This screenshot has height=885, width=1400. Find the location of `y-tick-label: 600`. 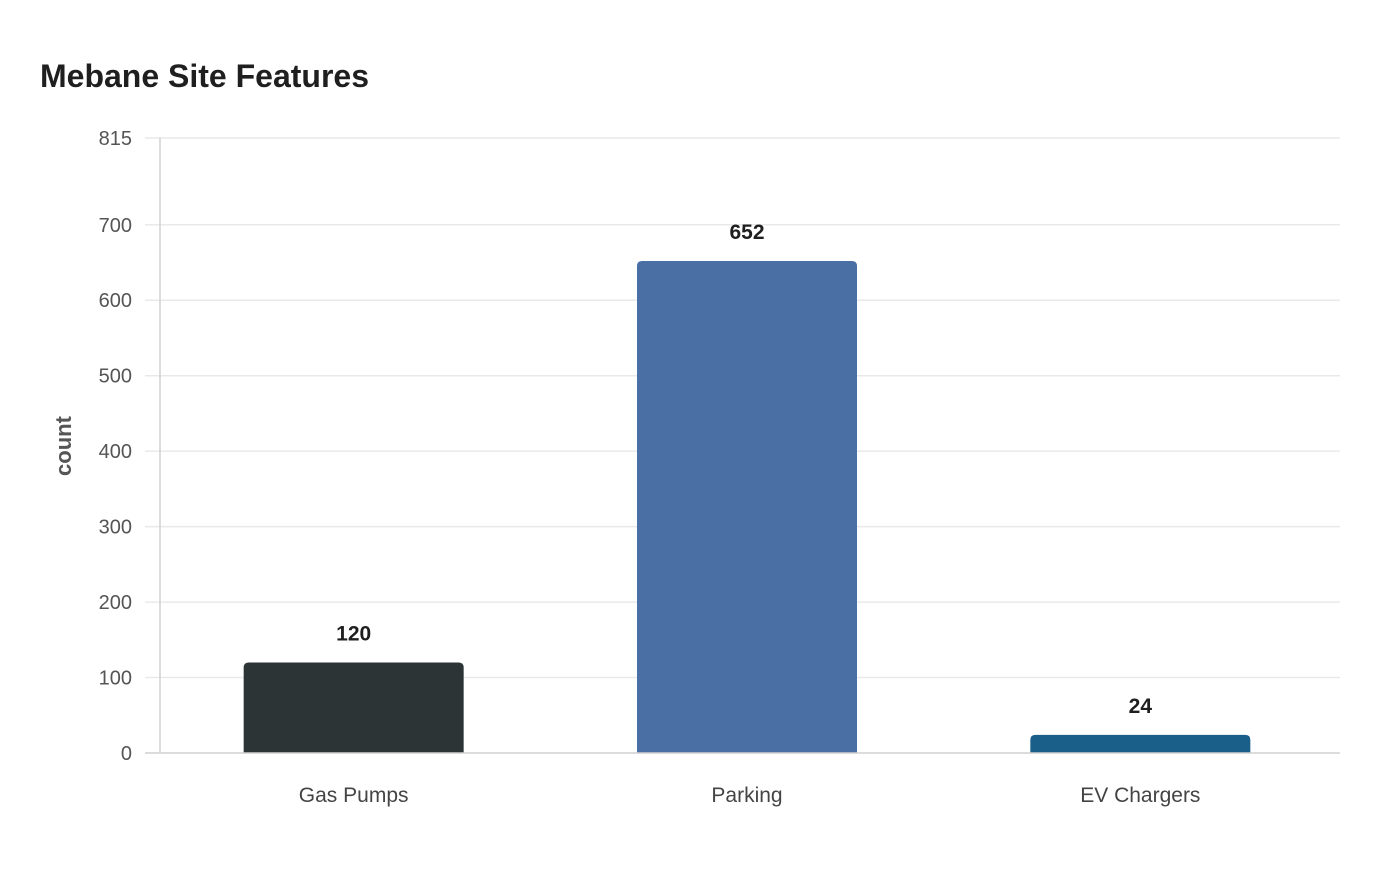

y-tick-label: 600 is located at coordinates (115, 301).